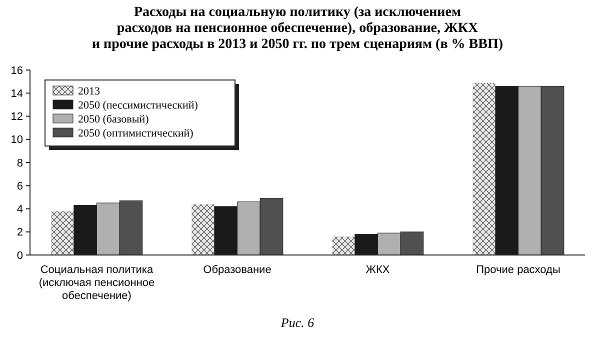  I want to click on legend-label: 2013, so click(89, 92).